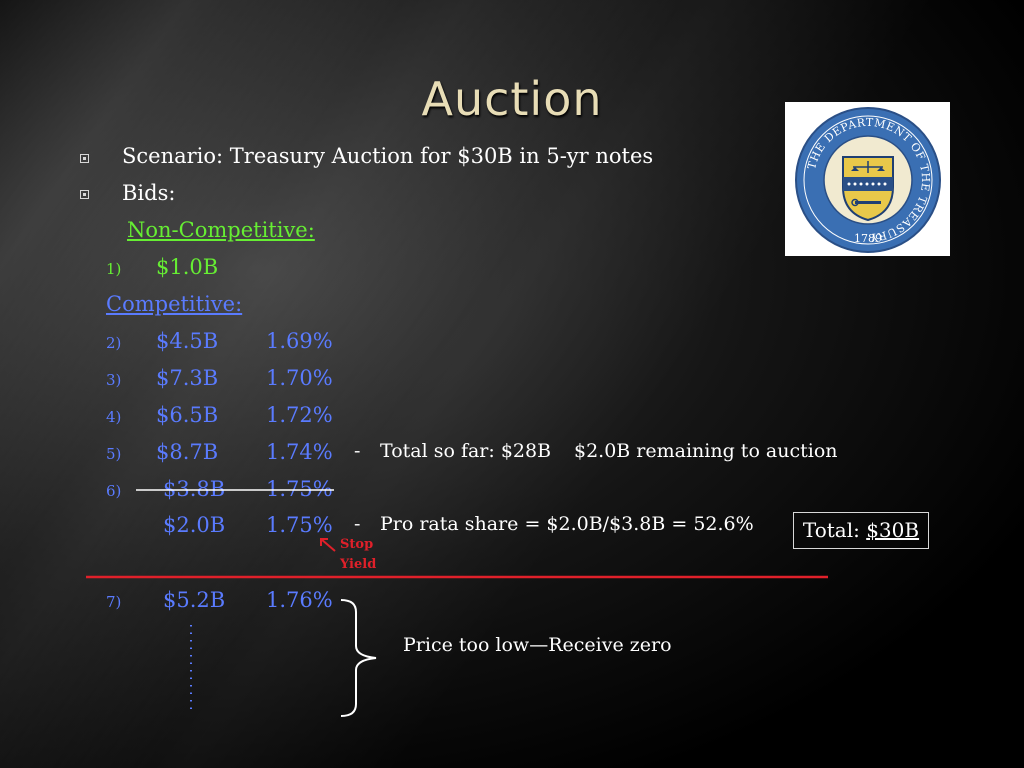 The height and width of the screenshot is (768, 1024). What do you see at coordinates (149, 193) in the screenshot?
I see `bullet-bids: Bids:` at bounding box center [149, 193].